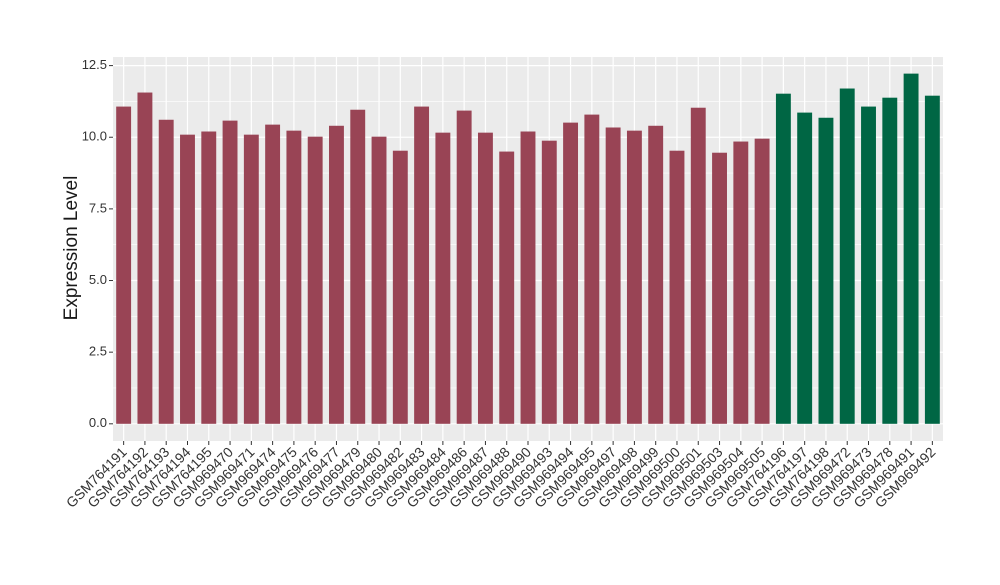 The width and height of the screenshot is (1000, 585). I want to click on y-tick-label: 10.0, so click(94, 136).